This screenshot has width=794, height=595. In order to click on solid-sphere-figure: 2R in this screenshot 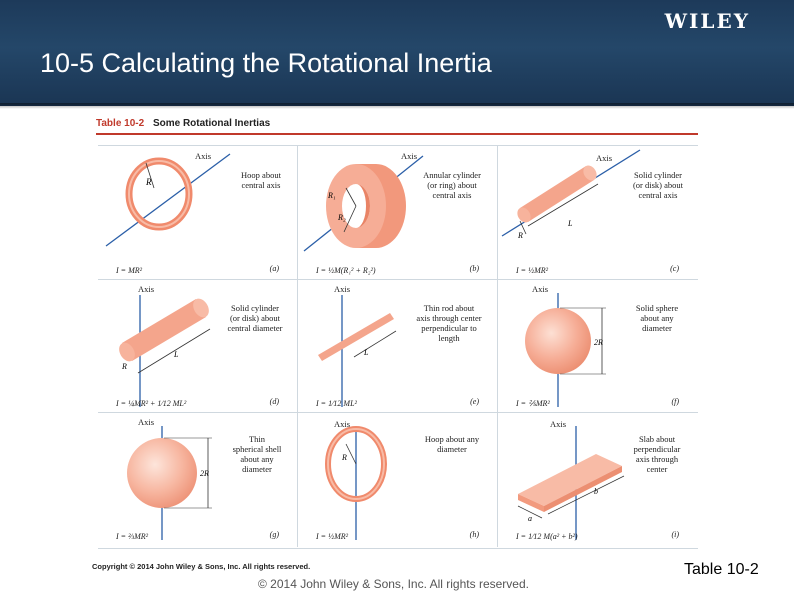, I will do `click(565, 350)`.